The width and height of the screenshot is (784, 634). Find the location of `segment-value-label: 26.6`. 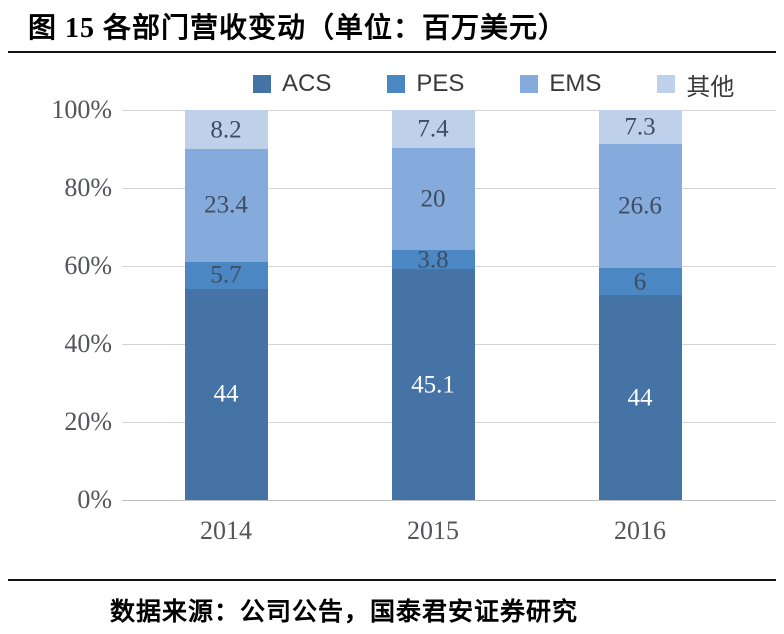

segment-value-label: 26.6 is located at coordinates (640, 206).